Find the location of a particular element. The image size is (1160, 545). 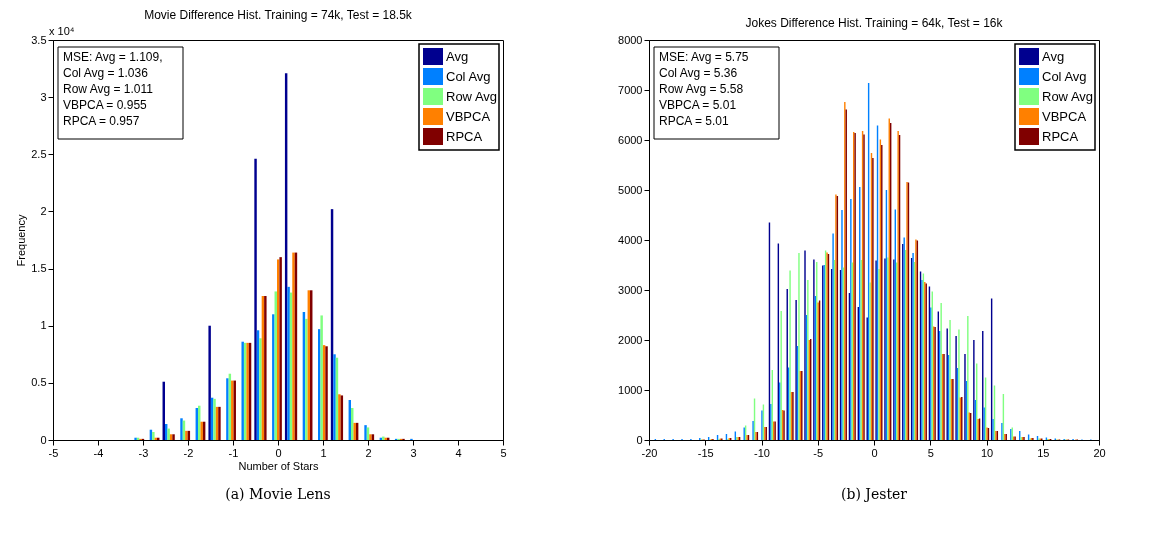

x-tick-label: 2 is located at coordinates (368, 452).